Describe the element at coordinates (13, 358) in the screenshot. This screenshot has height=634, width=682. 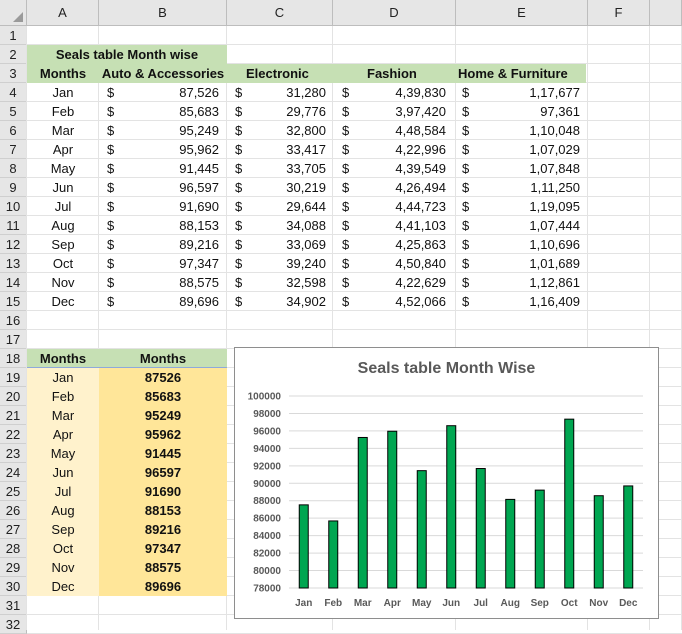
I see `row-header-18: 18` at that location.